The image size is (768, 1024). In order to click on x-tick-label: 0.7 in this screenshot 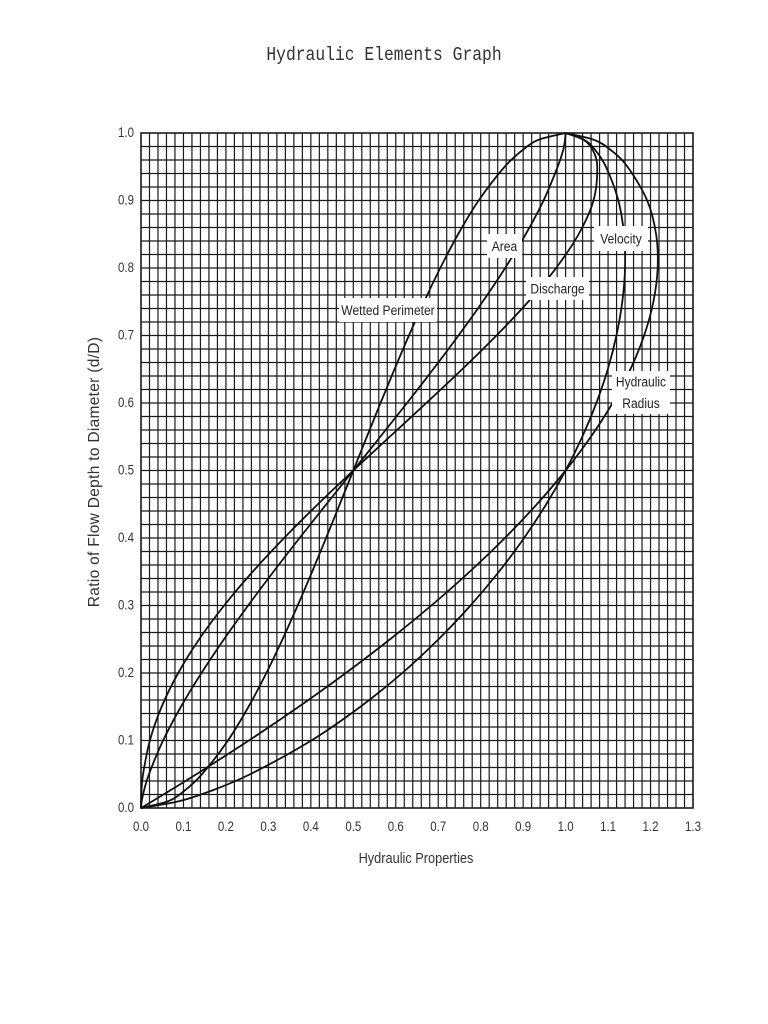, I will do `click(438, 826)`.